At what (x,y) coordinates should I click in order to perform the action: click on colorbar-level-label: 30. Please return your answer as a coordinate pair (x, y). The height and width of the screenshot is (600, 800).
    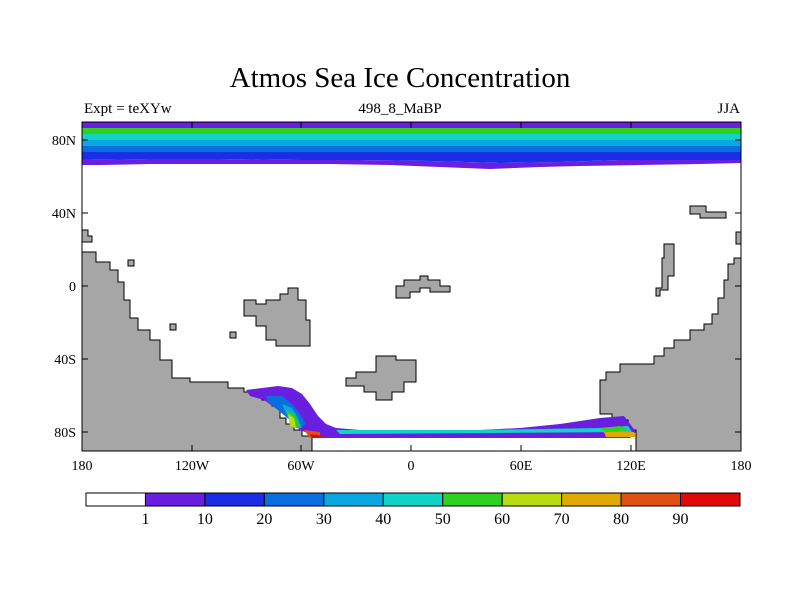
    Looking at the image, I should click on (324, 519).